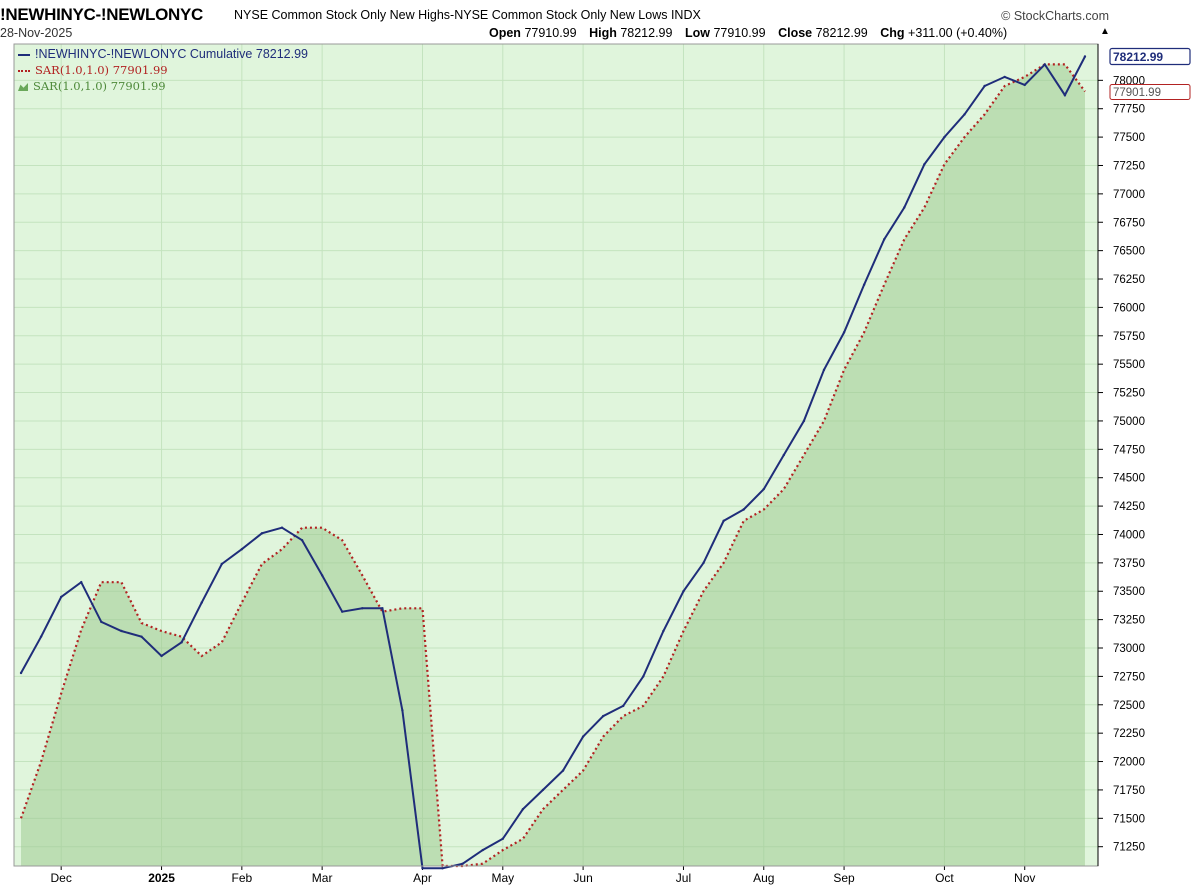  What do you see at coordinates (944, 878) in the screenshot?
I see `x-tick-label: Oct` at bounding box center [944, 878].